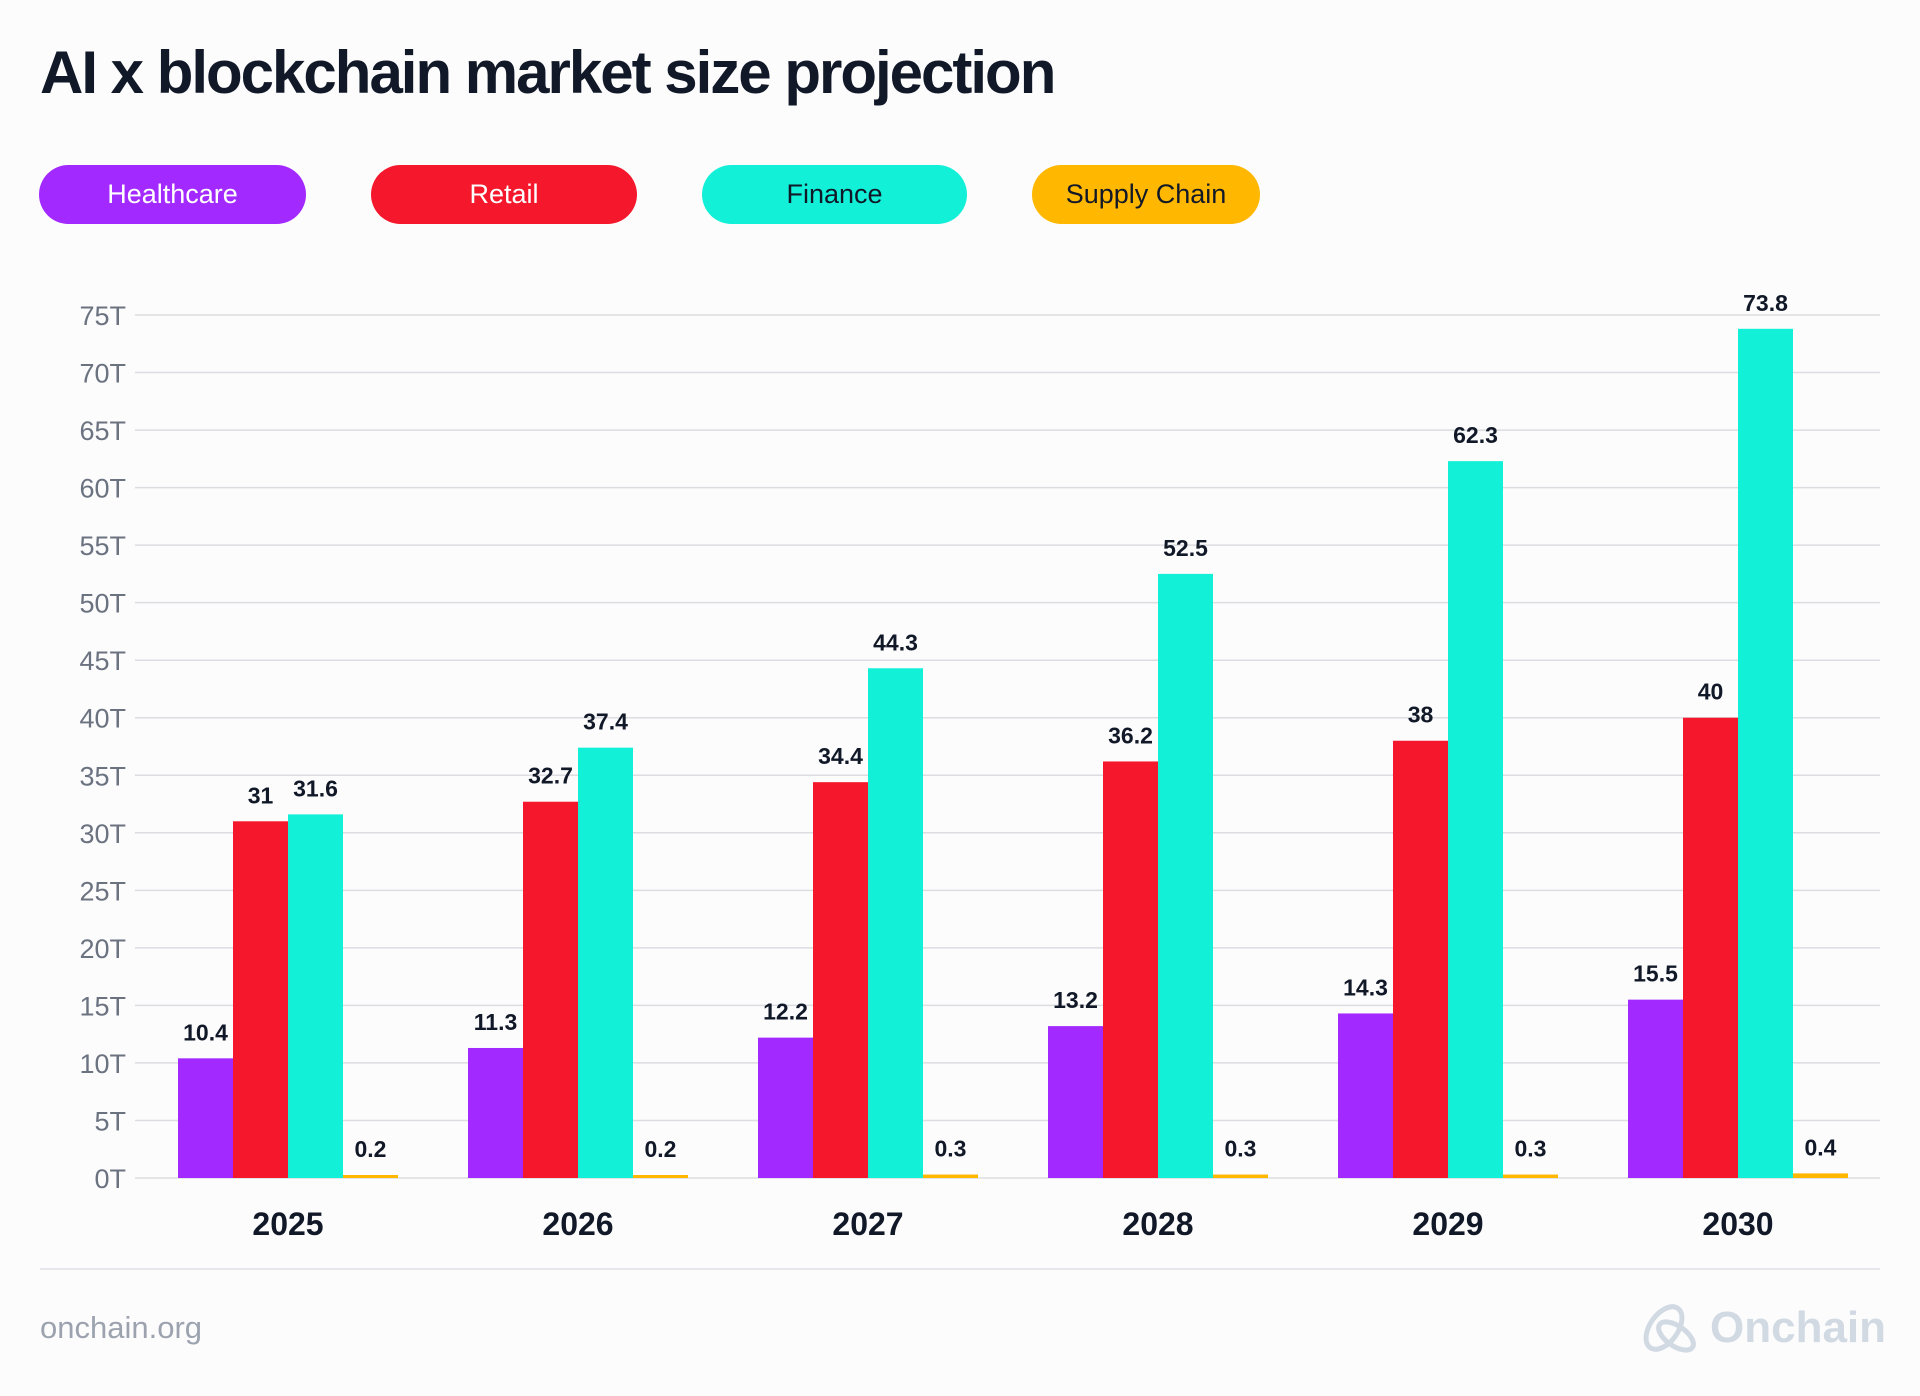 The height and width of the screenshot is (1396, 1920). What do you see at coordinates (261, 795) in the screenshot?
I see `data-label: 31` at bounding box center [261, 795].